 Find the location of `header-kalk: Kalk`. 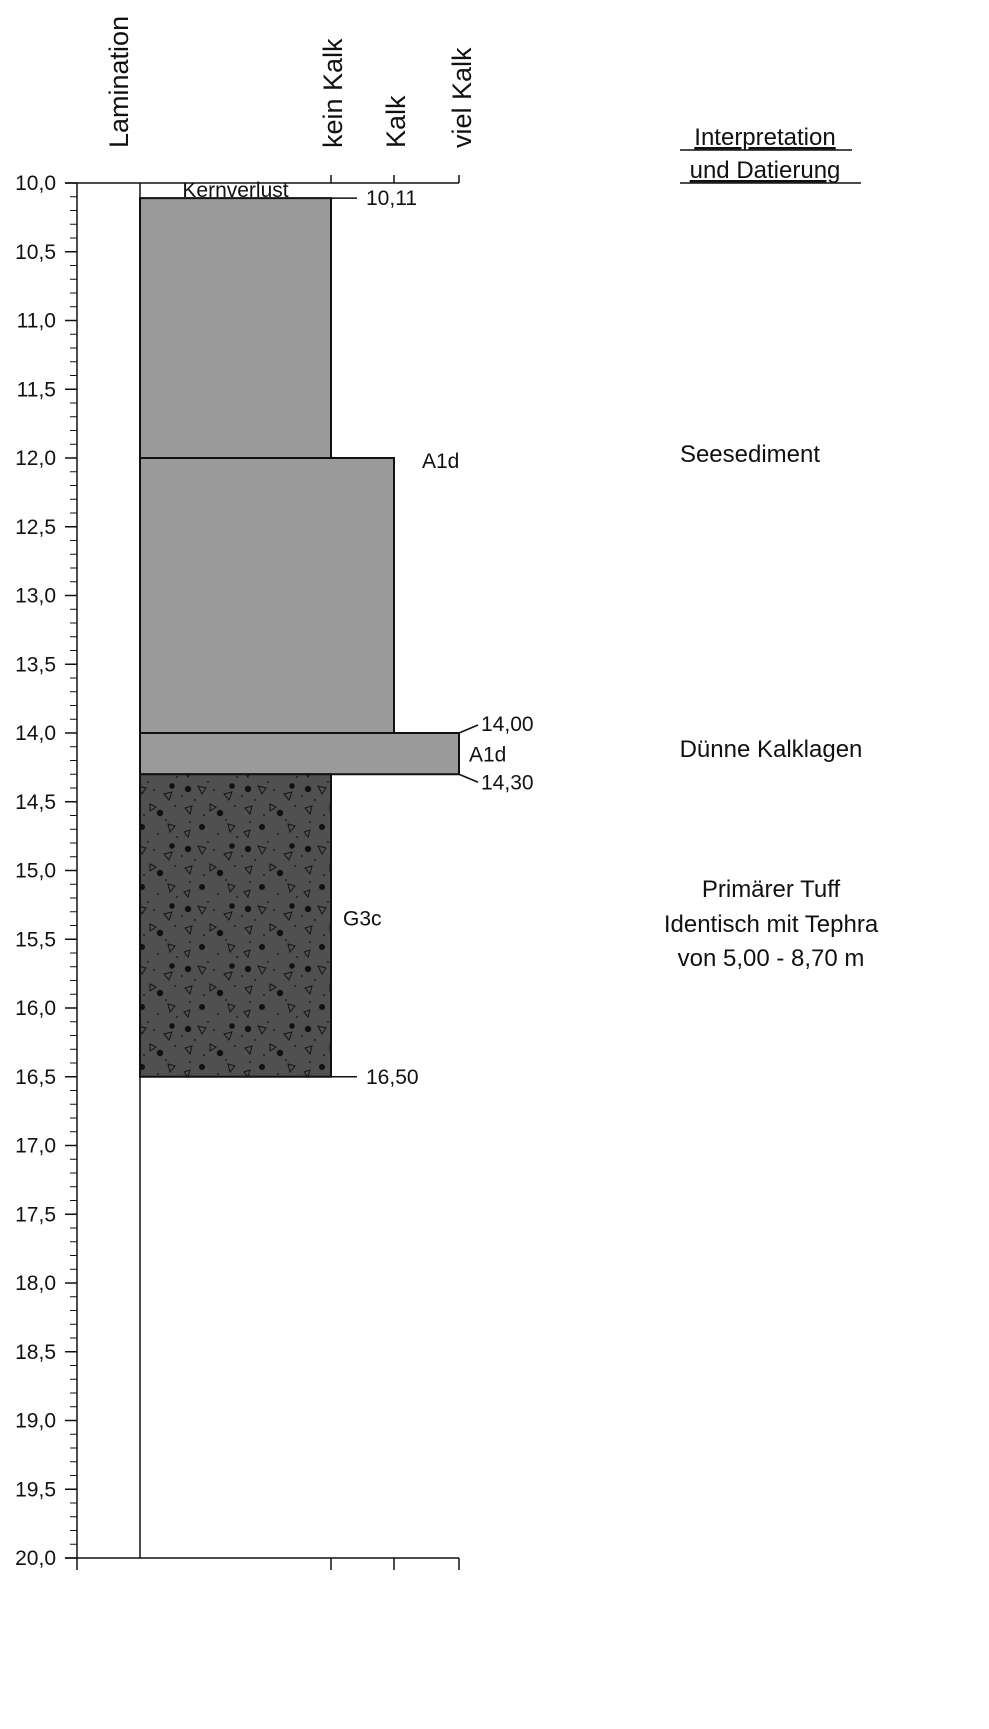

header-kalk: Kalk is located at coordinates (396, 121).